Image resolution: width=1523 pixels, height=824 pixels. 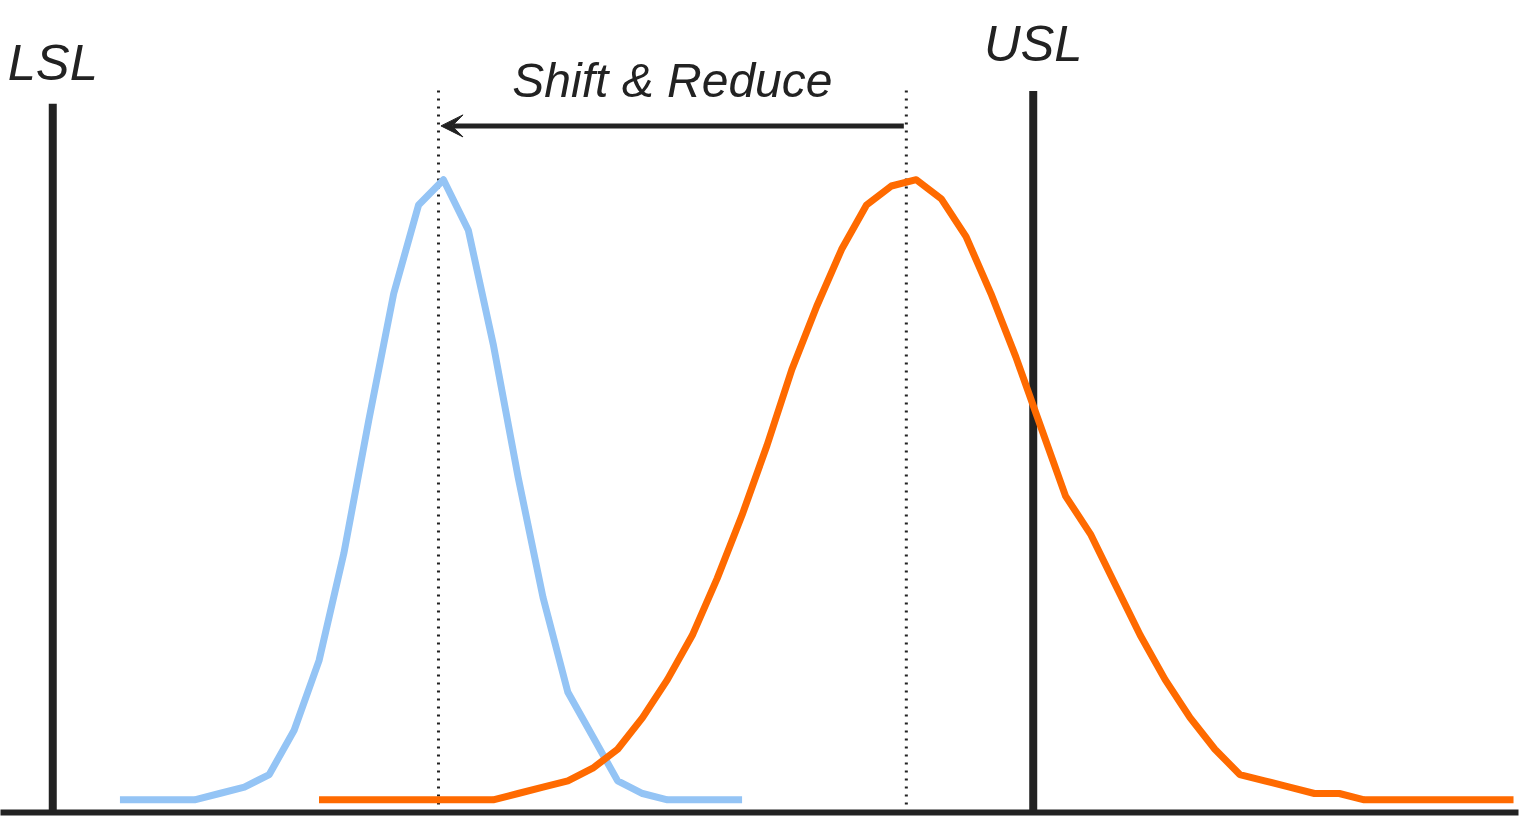 I want to click on text: Shift & Reduce, so click(x=672, y=80).